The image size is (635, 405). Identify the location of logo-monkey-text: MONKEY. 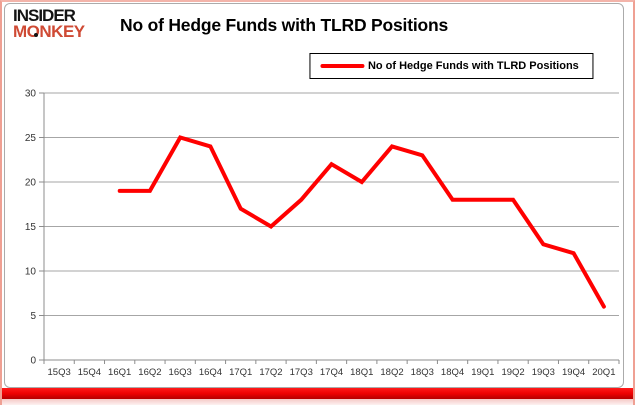
(49, 31).